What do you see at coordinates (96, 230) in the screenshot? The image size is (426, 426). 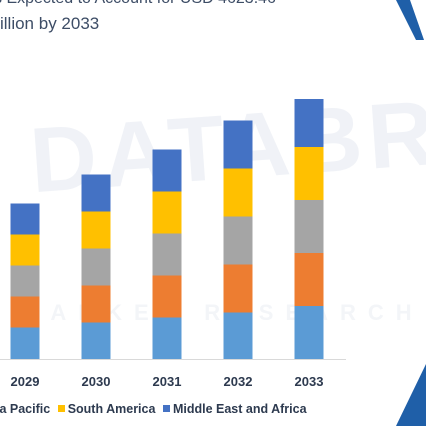 I see `bar-2030-south-america` at bounding box center [96, 230].